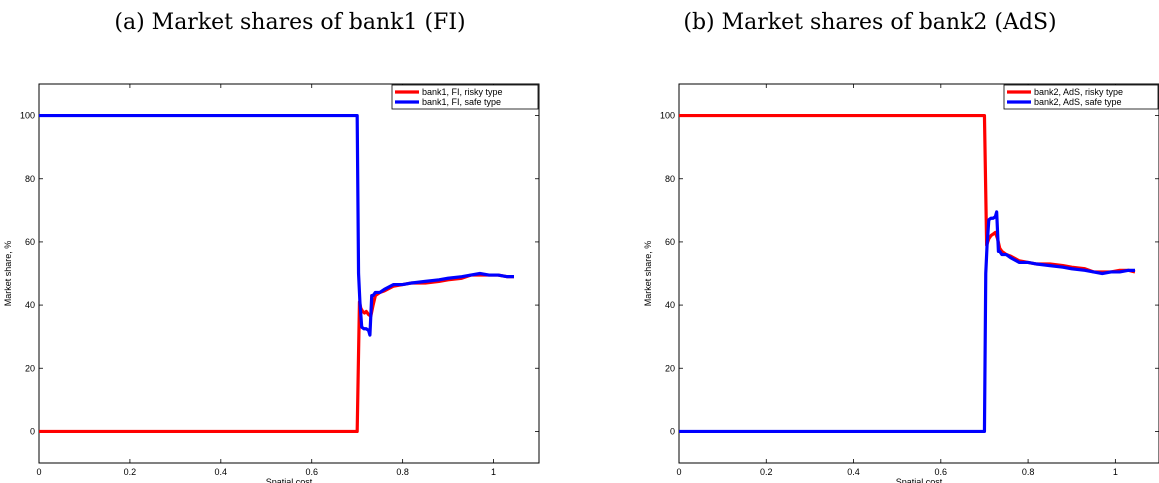 The image size is (1159, 483). Describe the element at coordinates (290, 22) in the screenshot. I see `chart-title-a: (a) Market shares of bank1 (FI)` at that location.